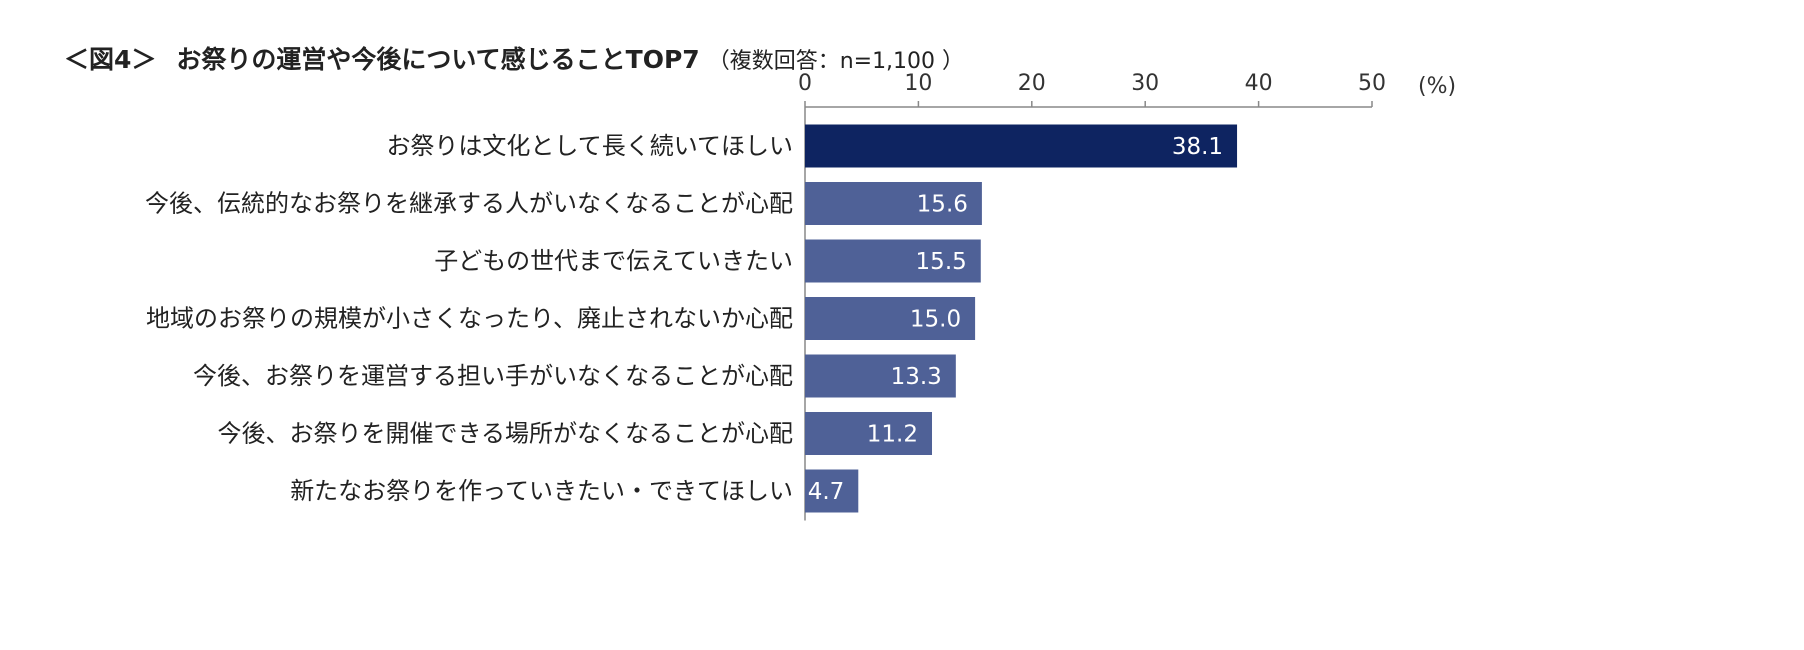 This screenshot has width=1804, height=650. I want to click on chart-subtitle: （複数回答：n=1,100 ）, so click(836, 61).